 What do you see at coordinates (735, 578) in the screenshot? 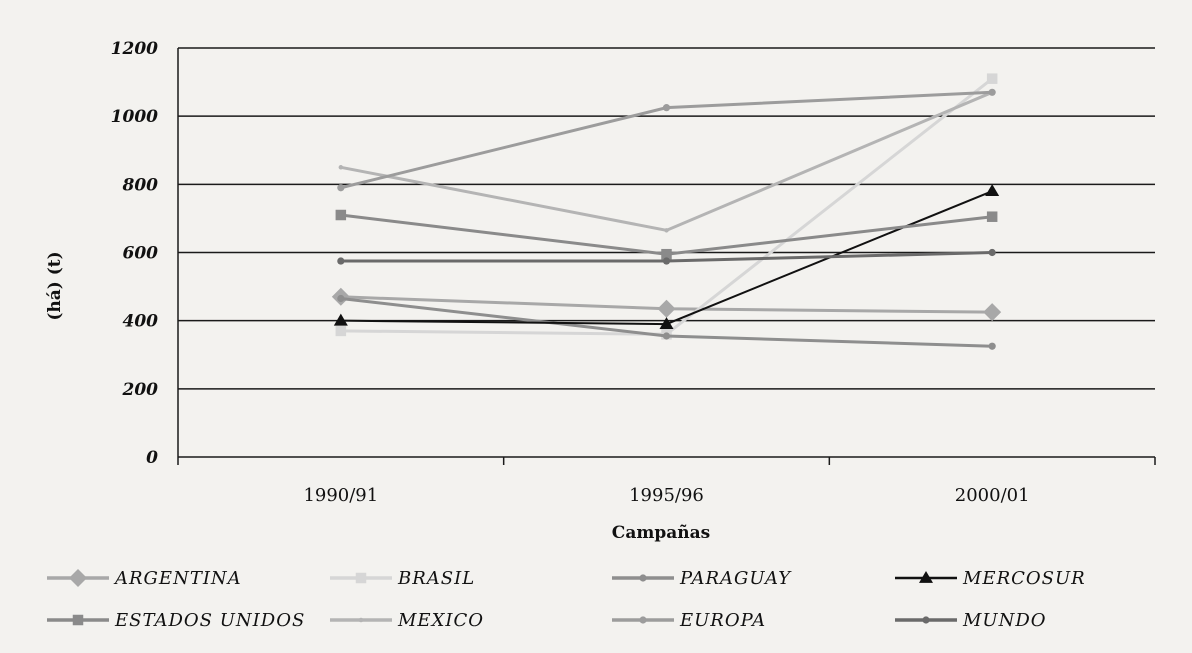
I see `legend-label: PARAGUAY` at bounding box center [735, 578].